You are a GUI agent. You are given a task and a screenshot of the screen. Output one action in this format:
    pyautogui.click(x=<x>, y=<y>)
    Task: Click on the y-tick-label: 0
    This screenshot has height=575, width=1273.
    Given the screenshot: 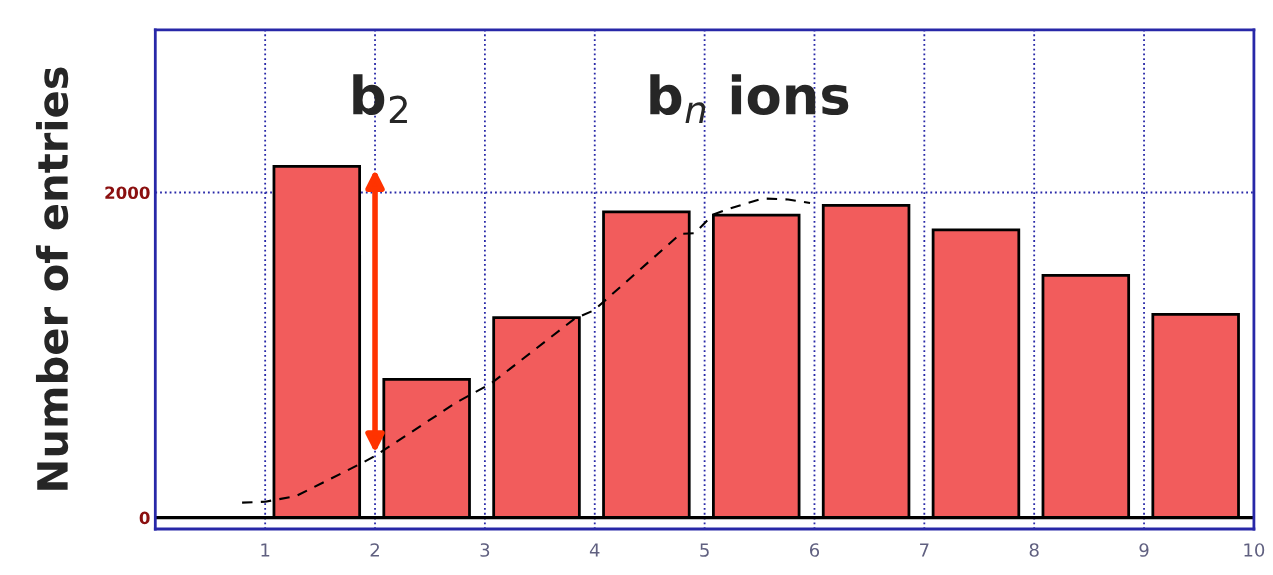 What is the action you would take?
    pyautogui.click(x=144, y=518)
    